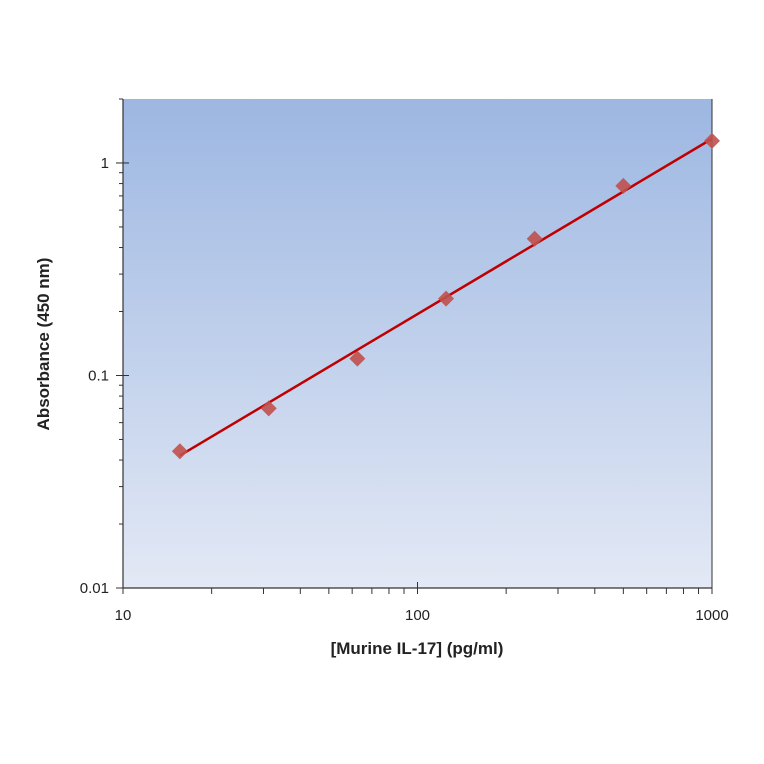  I want to click on y-tick-label: 0.1, so click(98, 375).